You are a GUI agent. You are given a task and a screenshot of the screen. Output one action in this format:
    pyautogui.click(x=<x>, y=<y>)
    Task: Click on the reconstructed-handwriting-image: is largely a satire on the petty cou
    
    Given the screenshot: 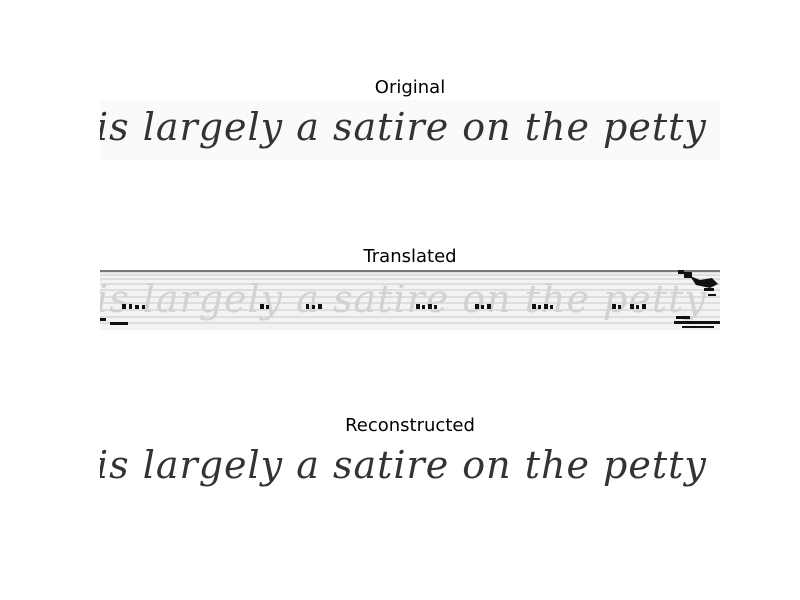 What is the action you would take?
    pyautogui.click(x=410, y=468)
    